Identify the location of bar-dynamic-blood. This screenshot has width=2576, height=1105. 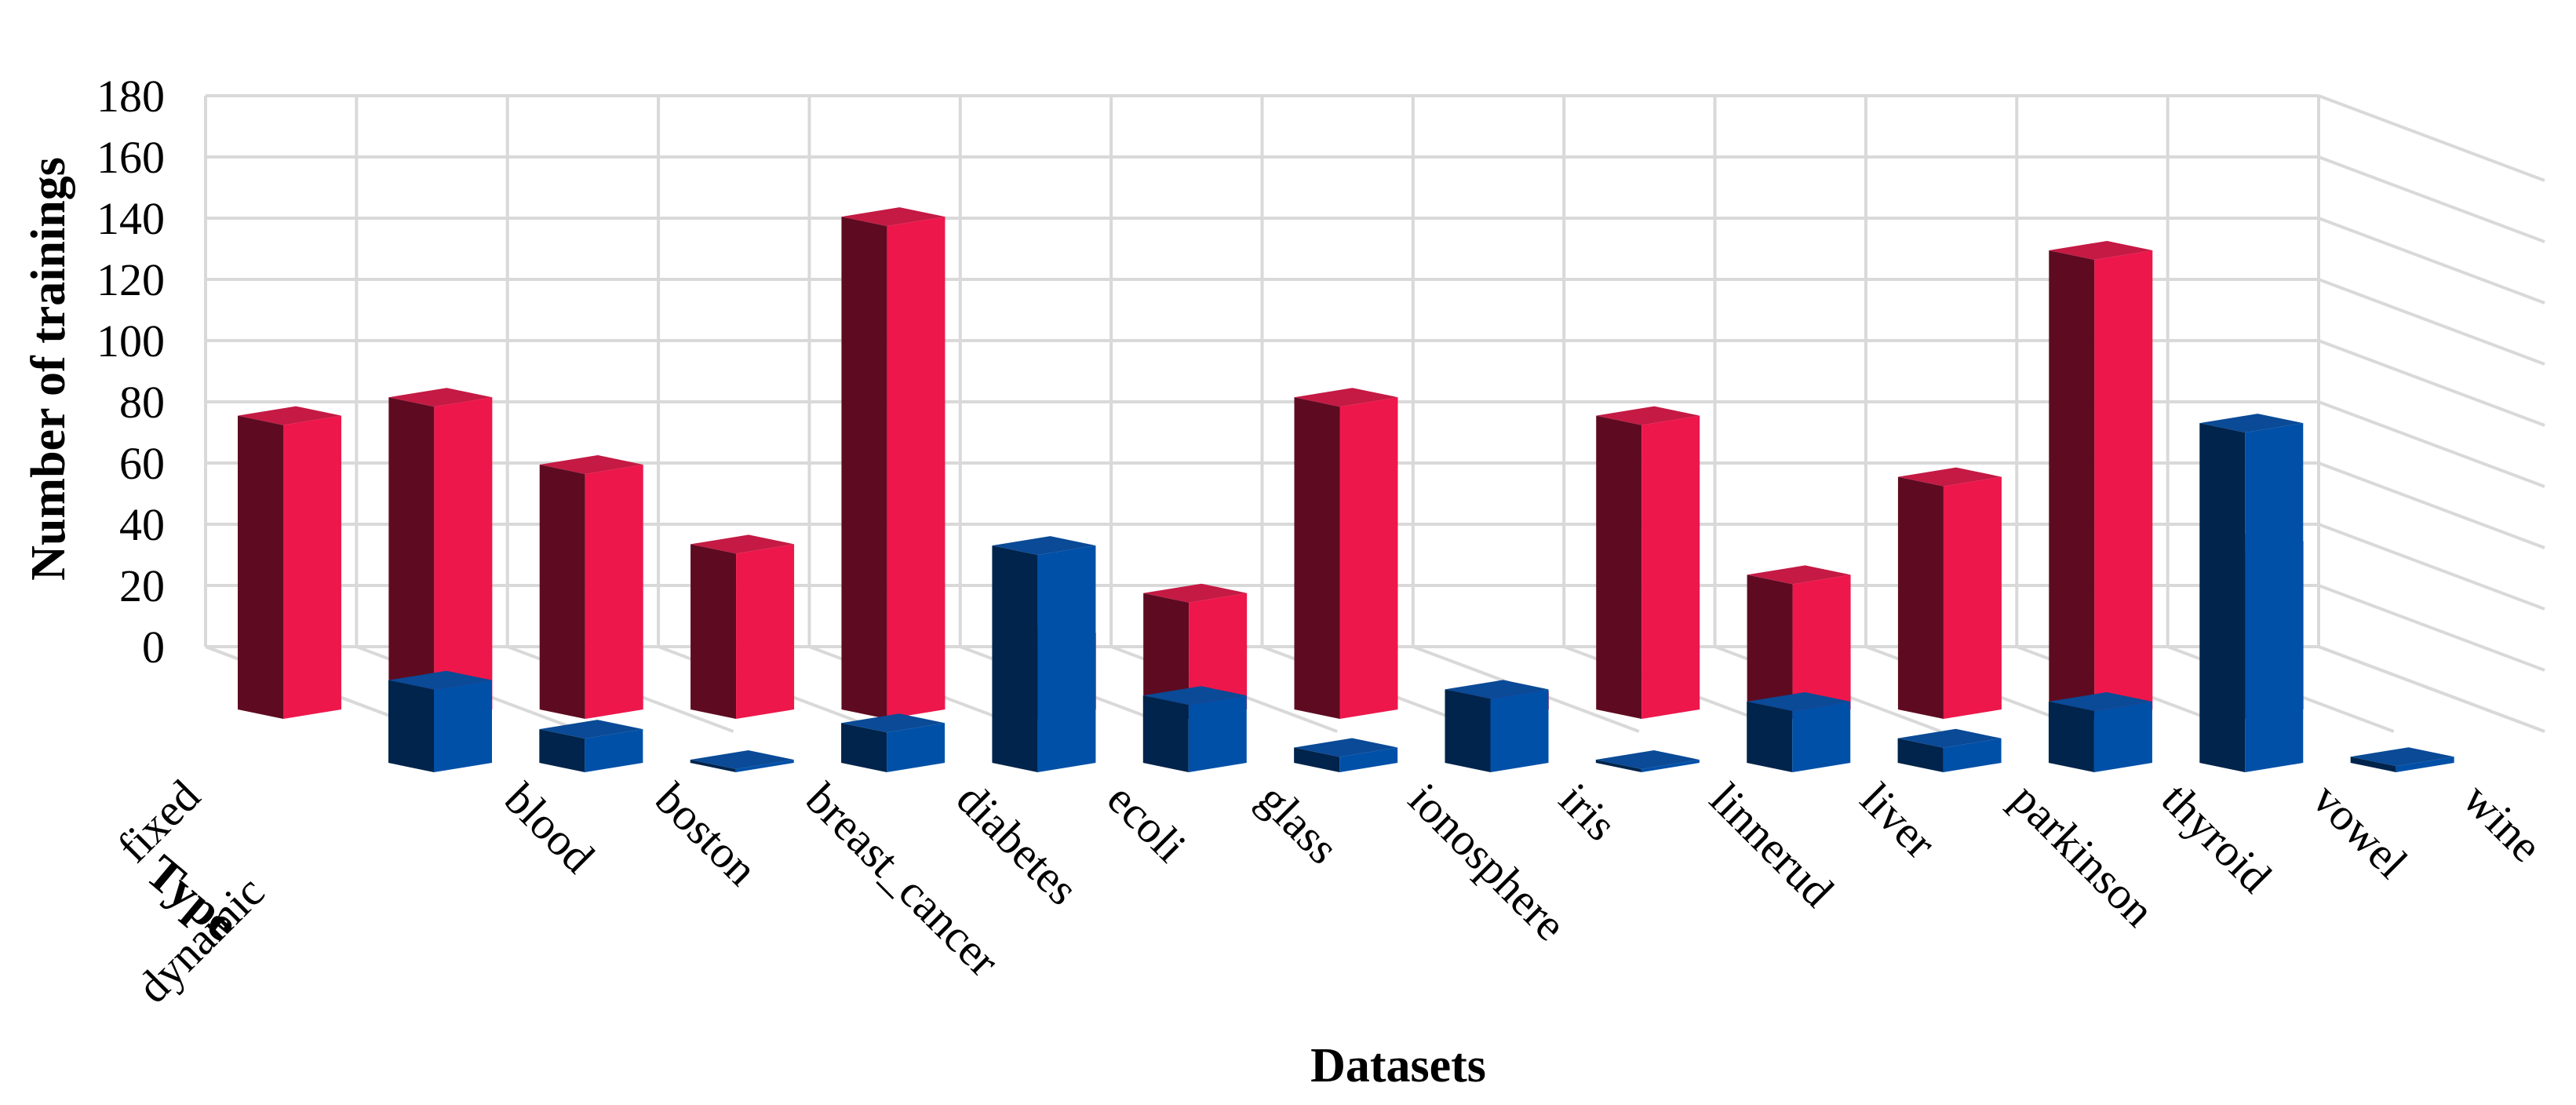
(440, 721).